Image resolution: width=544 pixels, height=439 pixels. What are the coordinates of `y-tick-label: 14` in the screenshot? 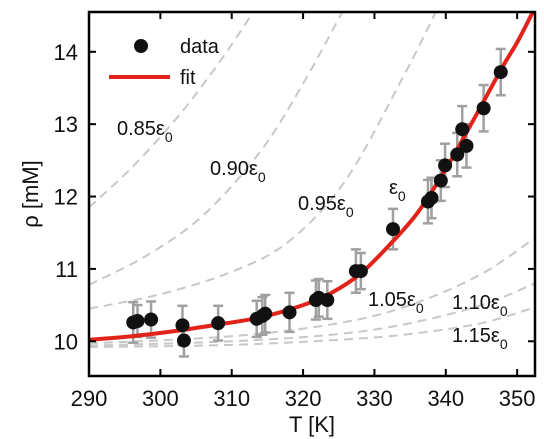 It's located at (66, 52).